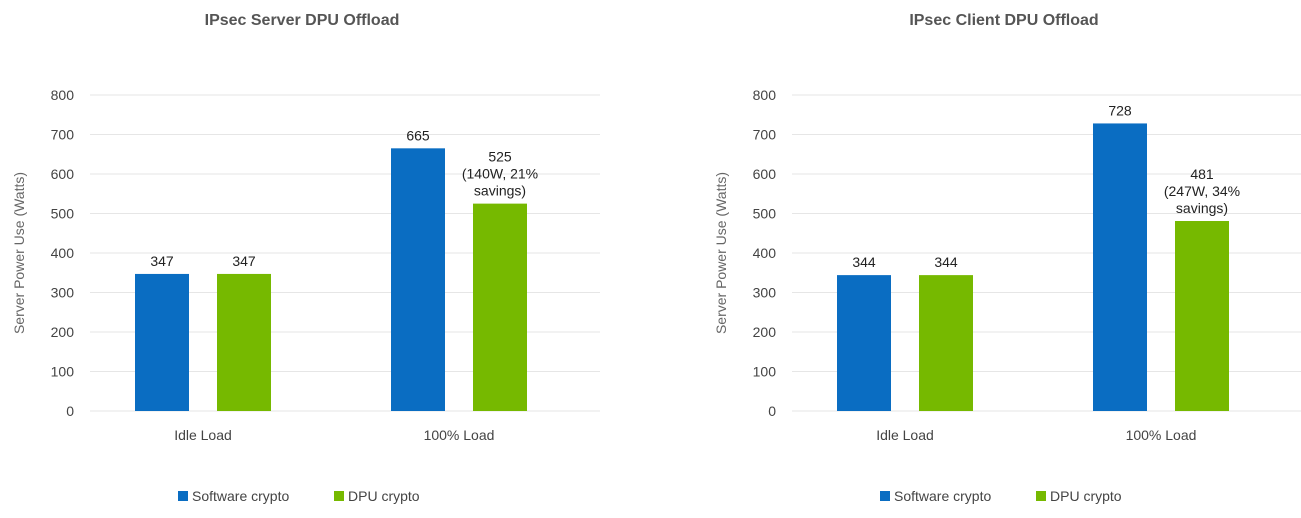 The image size is (1301, 518). What do you see at coordinates (1003, 20) in the screenshot?
I see `chart-title: IPsec Client DPU Offload` at bounding box center [1003, 20].